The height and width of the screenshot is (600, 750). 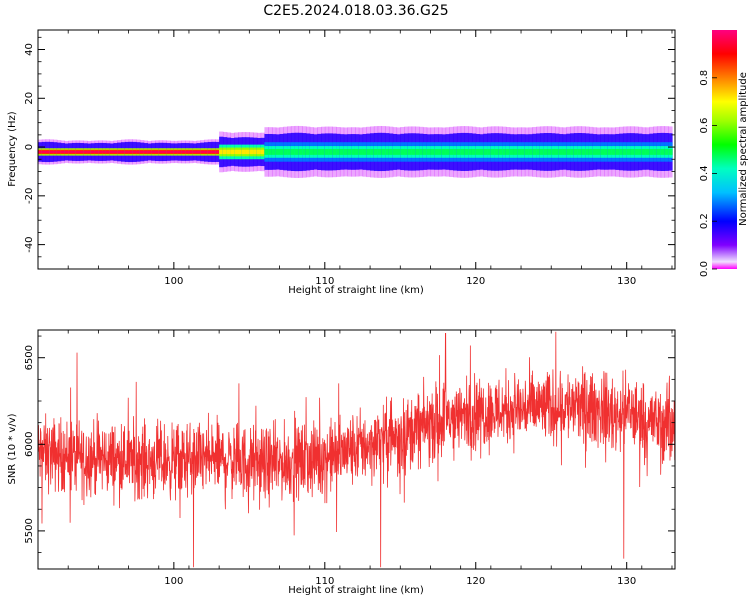 What do you see at coordinates (29, 196) in the screenshot?
I see `y-tick-label: -20` at bounding box center [29, 196].